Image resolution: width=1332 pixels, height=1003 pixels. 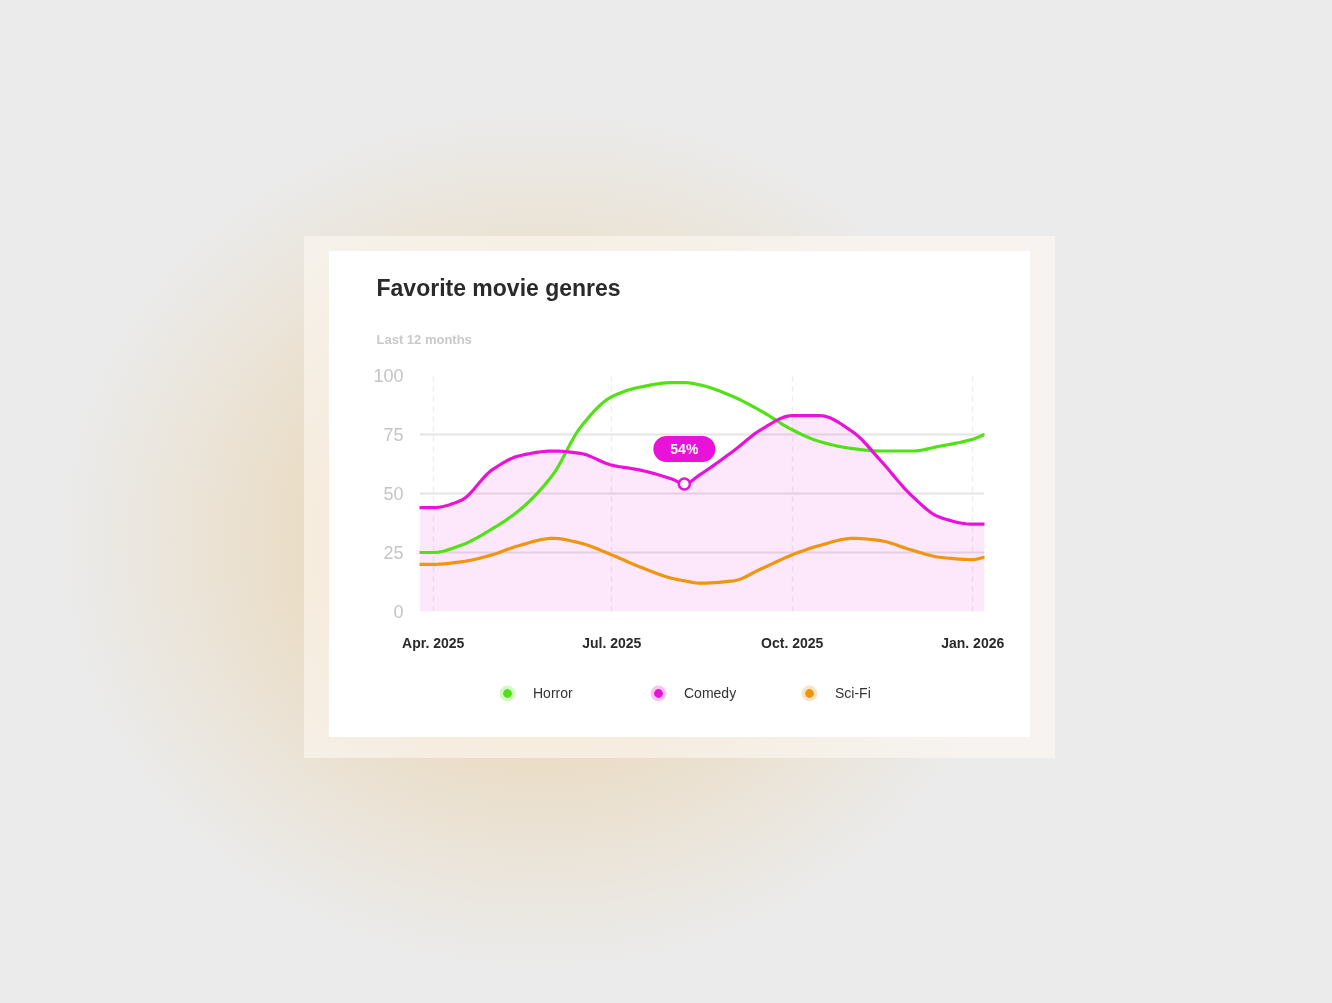 I want to click on legend-label: Horror, so click(x=553, y=693).